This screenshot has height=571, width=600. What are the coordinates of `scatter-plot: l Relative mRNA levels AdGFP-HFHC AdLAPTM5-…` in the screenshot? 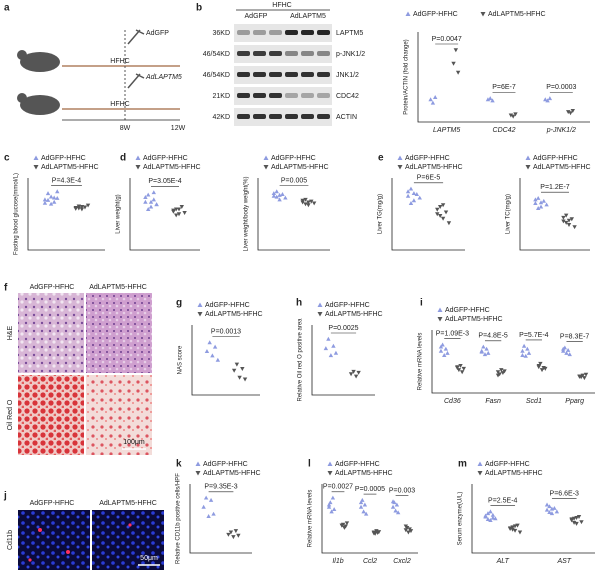 It's located at (363, 512).